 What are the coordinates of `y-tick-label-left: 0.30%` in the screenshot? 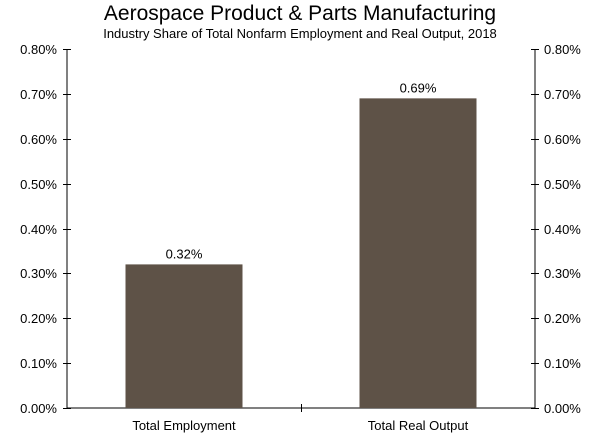 It's located at (38, 273).